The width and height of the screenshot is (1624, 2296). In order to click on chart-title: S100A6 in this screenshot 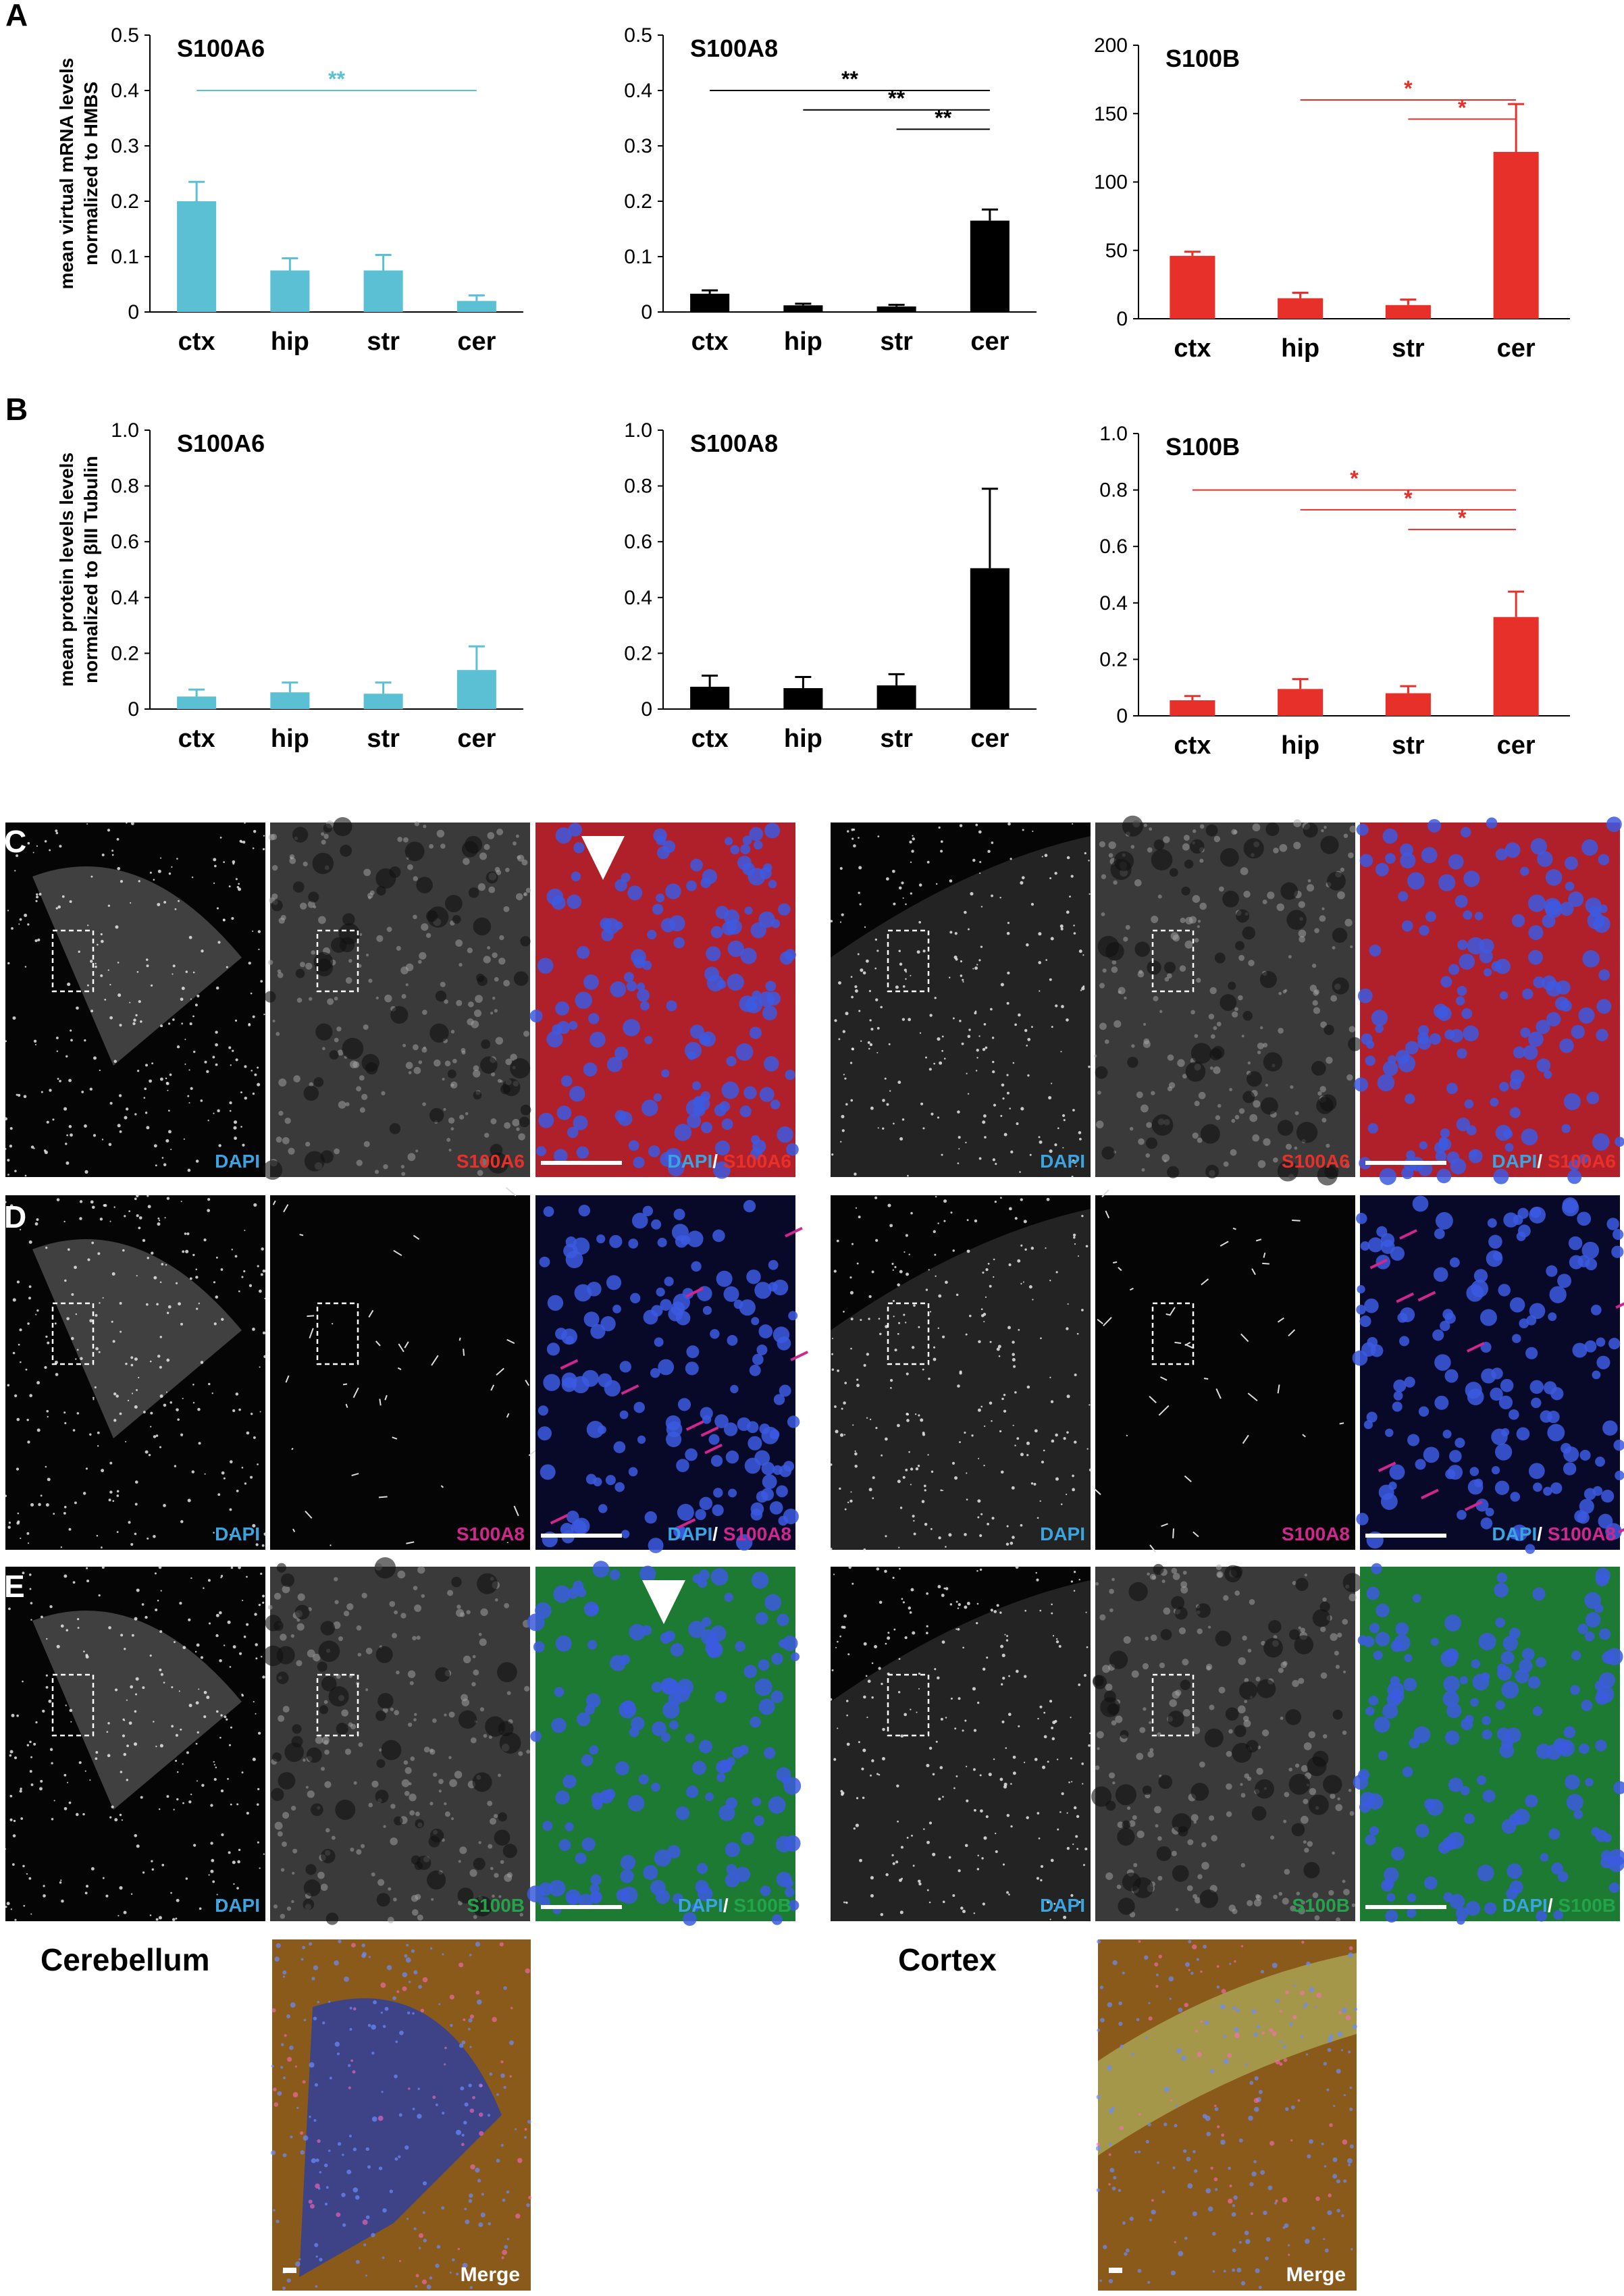, I will do `click(221, 443)`.